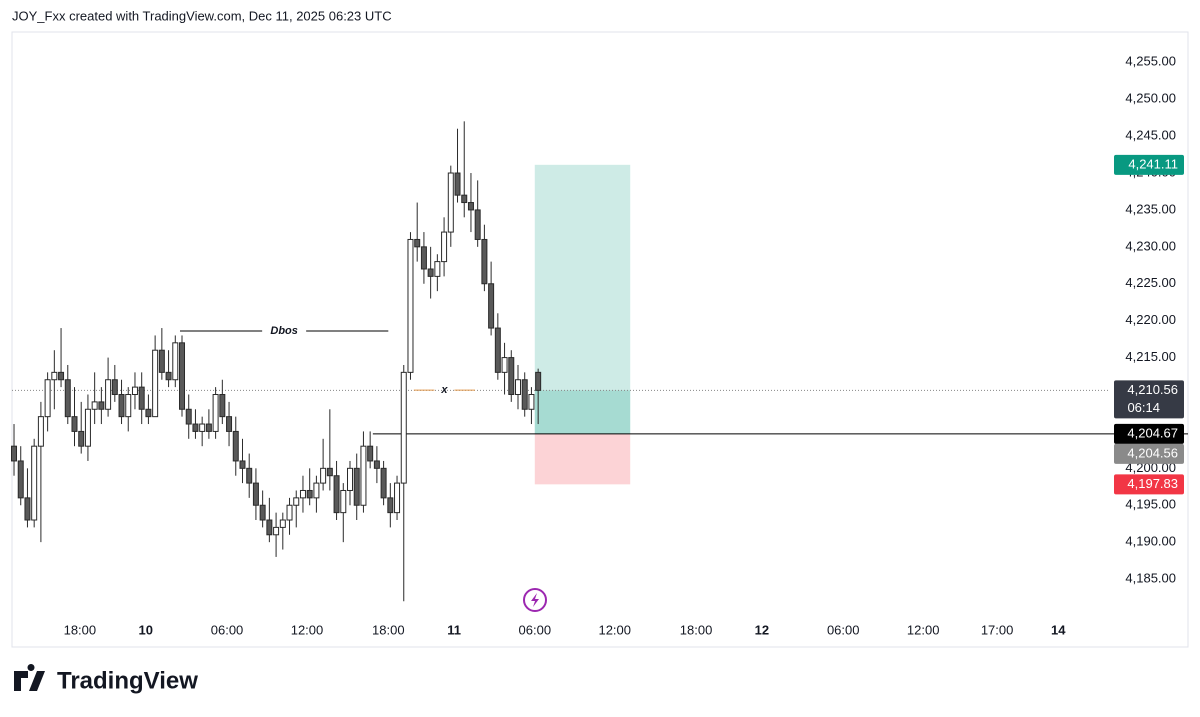 Image resolution: width=1200 pixels, height=717 pixels. I want to click on x-tick-label: 14, so click(1058, 629).